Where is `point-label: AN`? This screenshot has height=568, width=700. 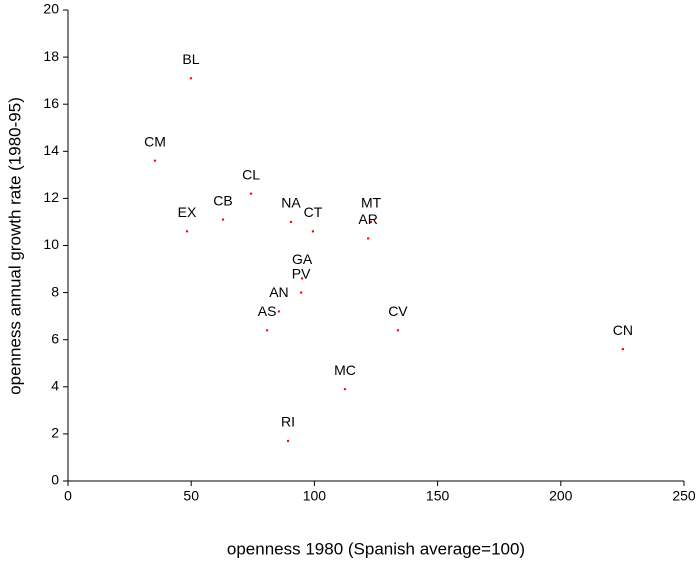 point-label: AN is located at coordinates (278, 292).